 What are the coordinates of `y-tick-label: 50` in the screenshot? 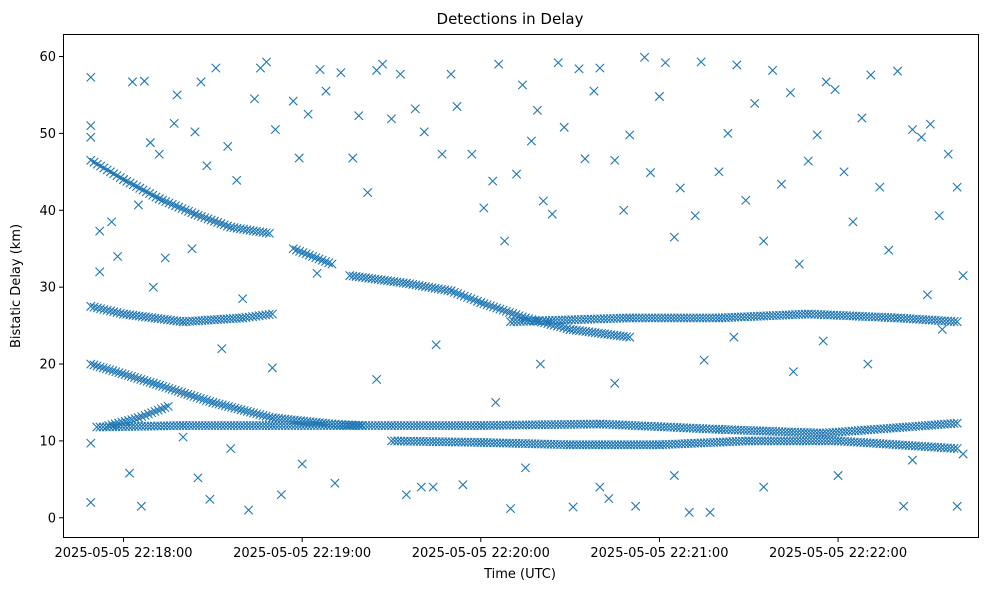 It's located at (47, 134).